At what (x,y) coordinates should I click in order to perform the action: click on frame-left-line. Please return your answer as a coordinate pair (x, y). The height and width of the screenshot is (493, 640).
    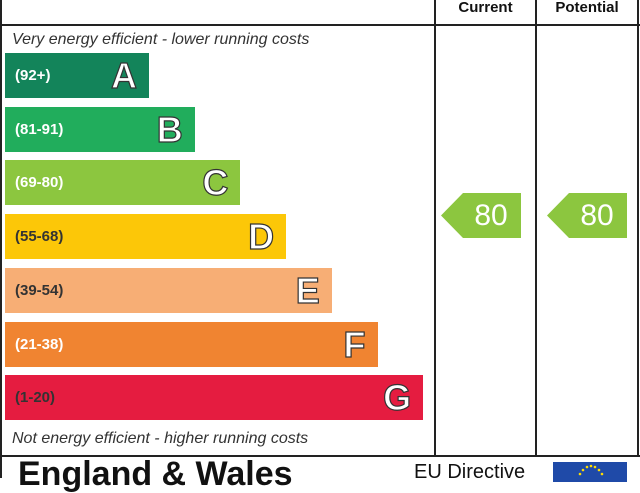
    Looking at the image, I should click on (1, 239).